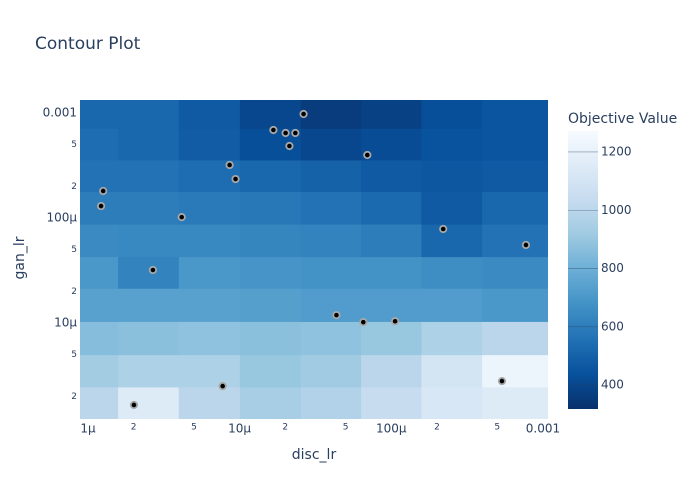 The width and height of the screenshot is (700, 500). Describe the element at coordinates (60, 113) in the screenshot. I see `y-tick-label: 0.001` at that location.